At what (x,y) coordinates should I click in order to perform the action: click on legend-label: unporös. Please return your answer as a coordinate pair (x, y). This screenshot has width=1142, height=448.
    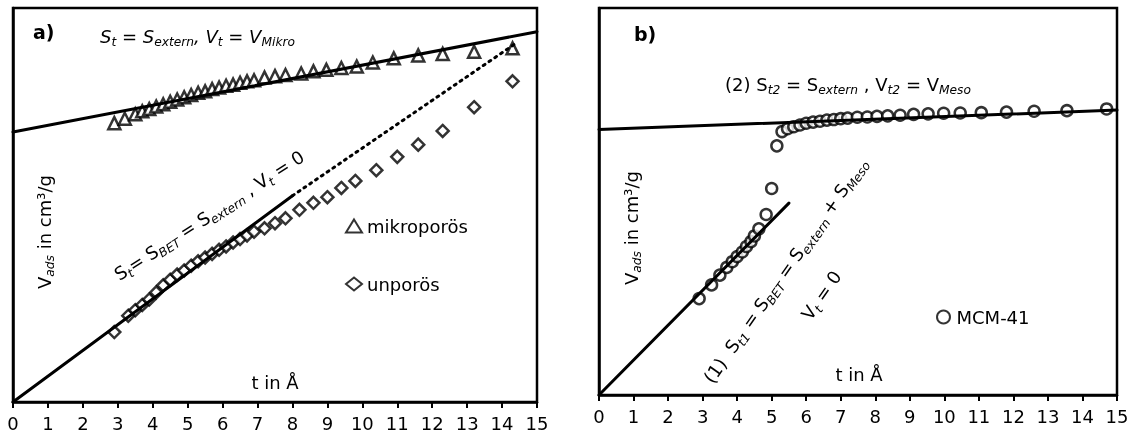
    Looking at the image, I should click on (403, 284).